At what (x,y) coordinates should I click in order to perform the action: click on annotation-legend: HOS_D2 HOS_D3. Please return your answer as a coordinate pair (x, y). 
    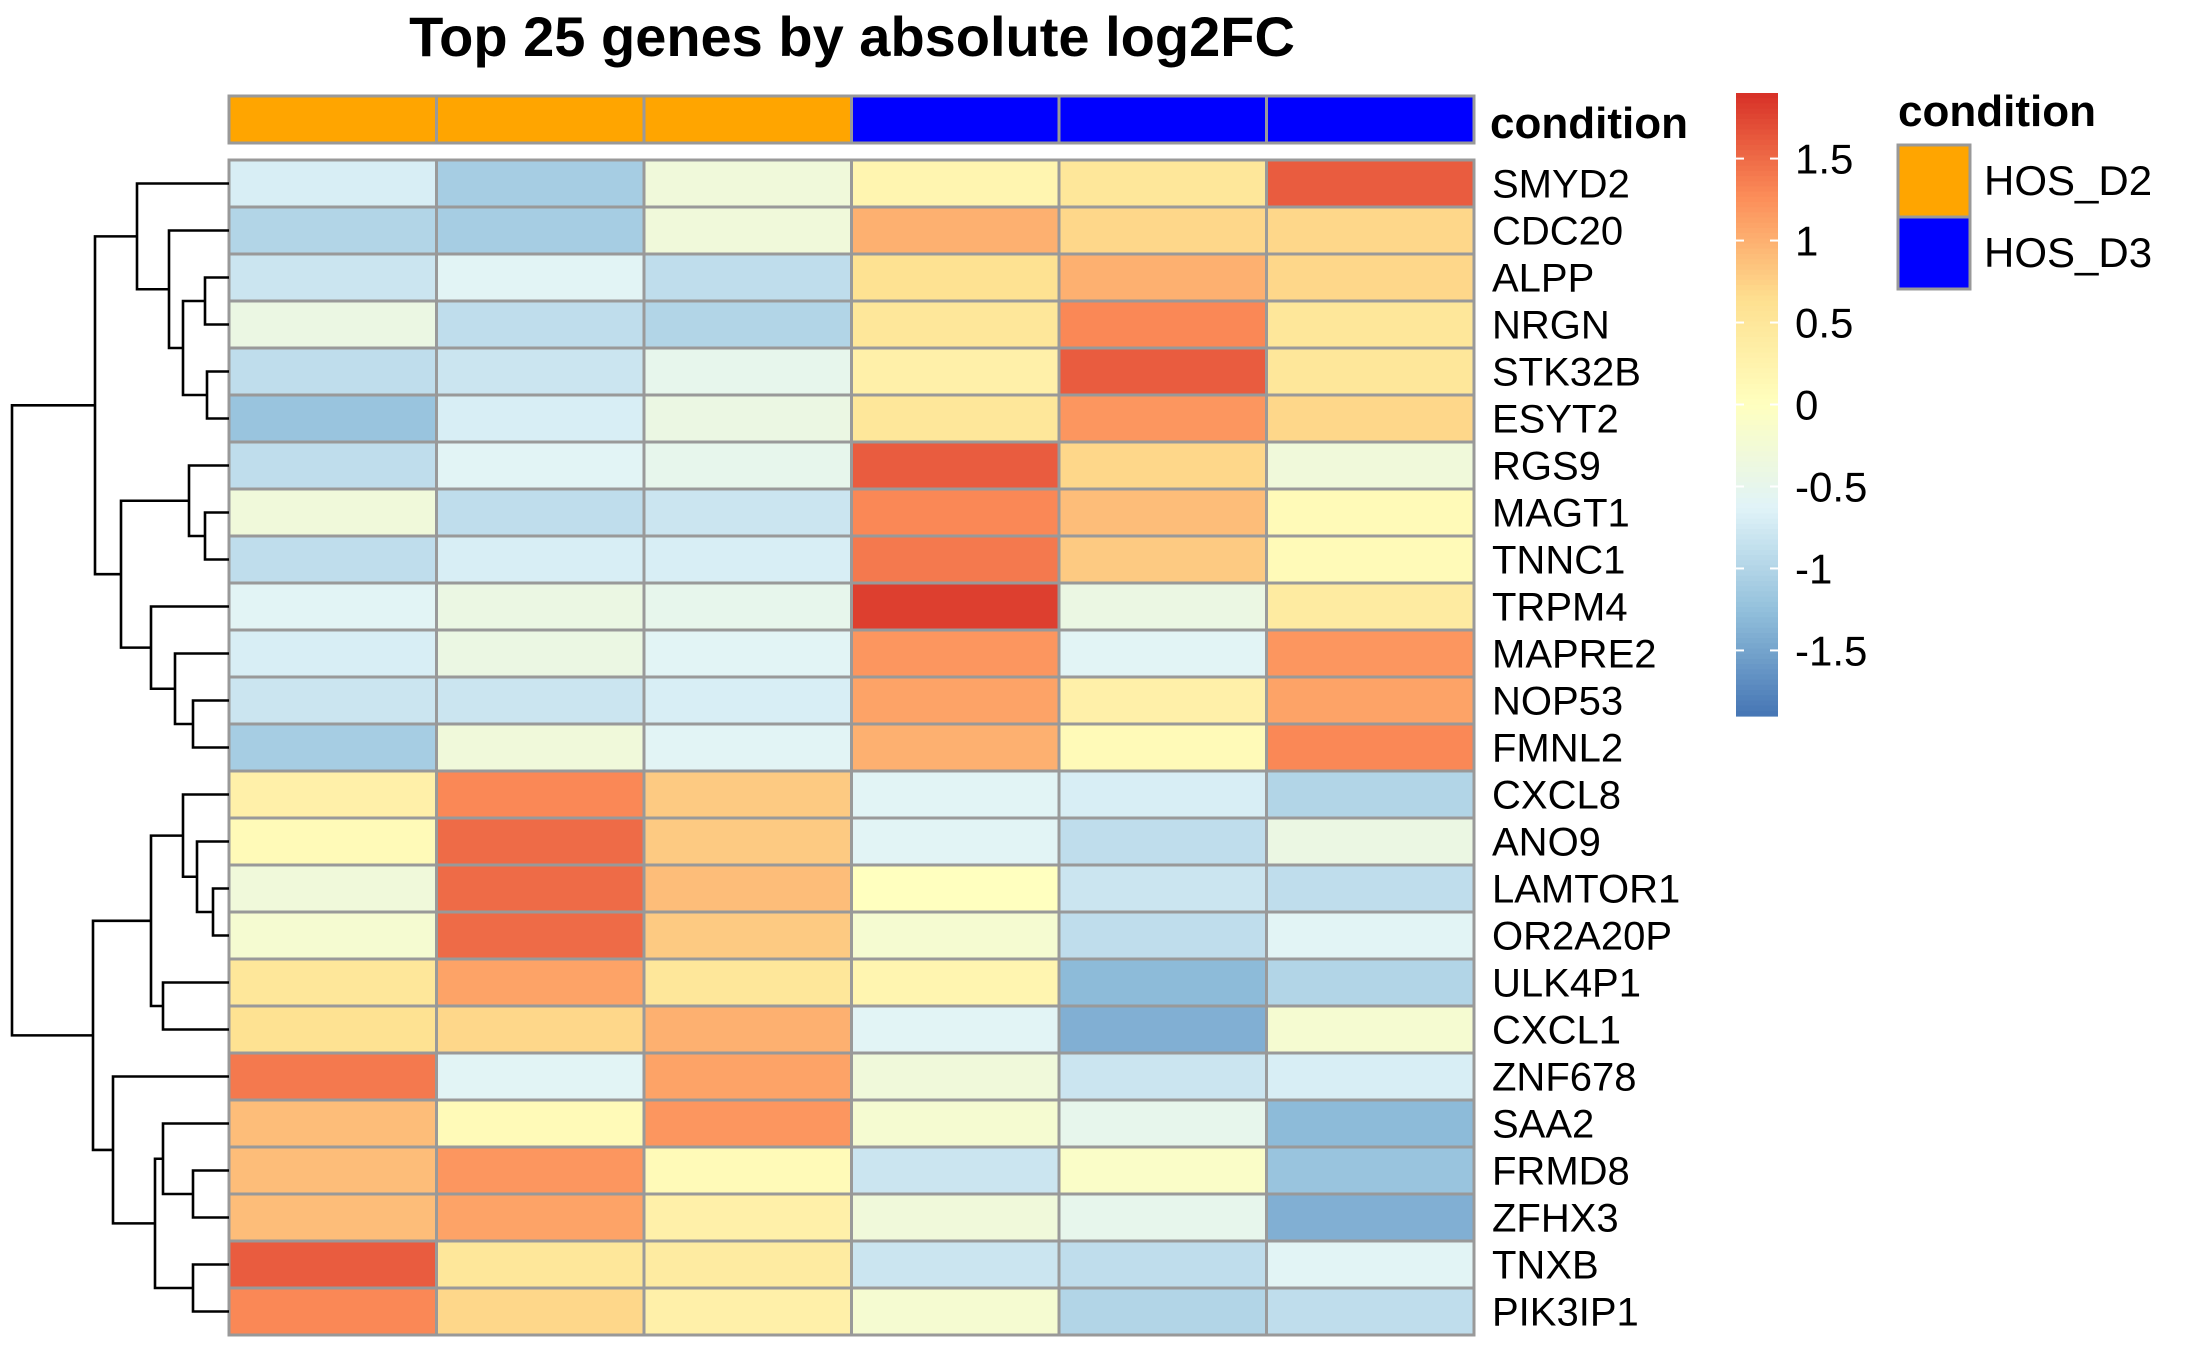
    Looking at the image, I should click on (2024, 217).